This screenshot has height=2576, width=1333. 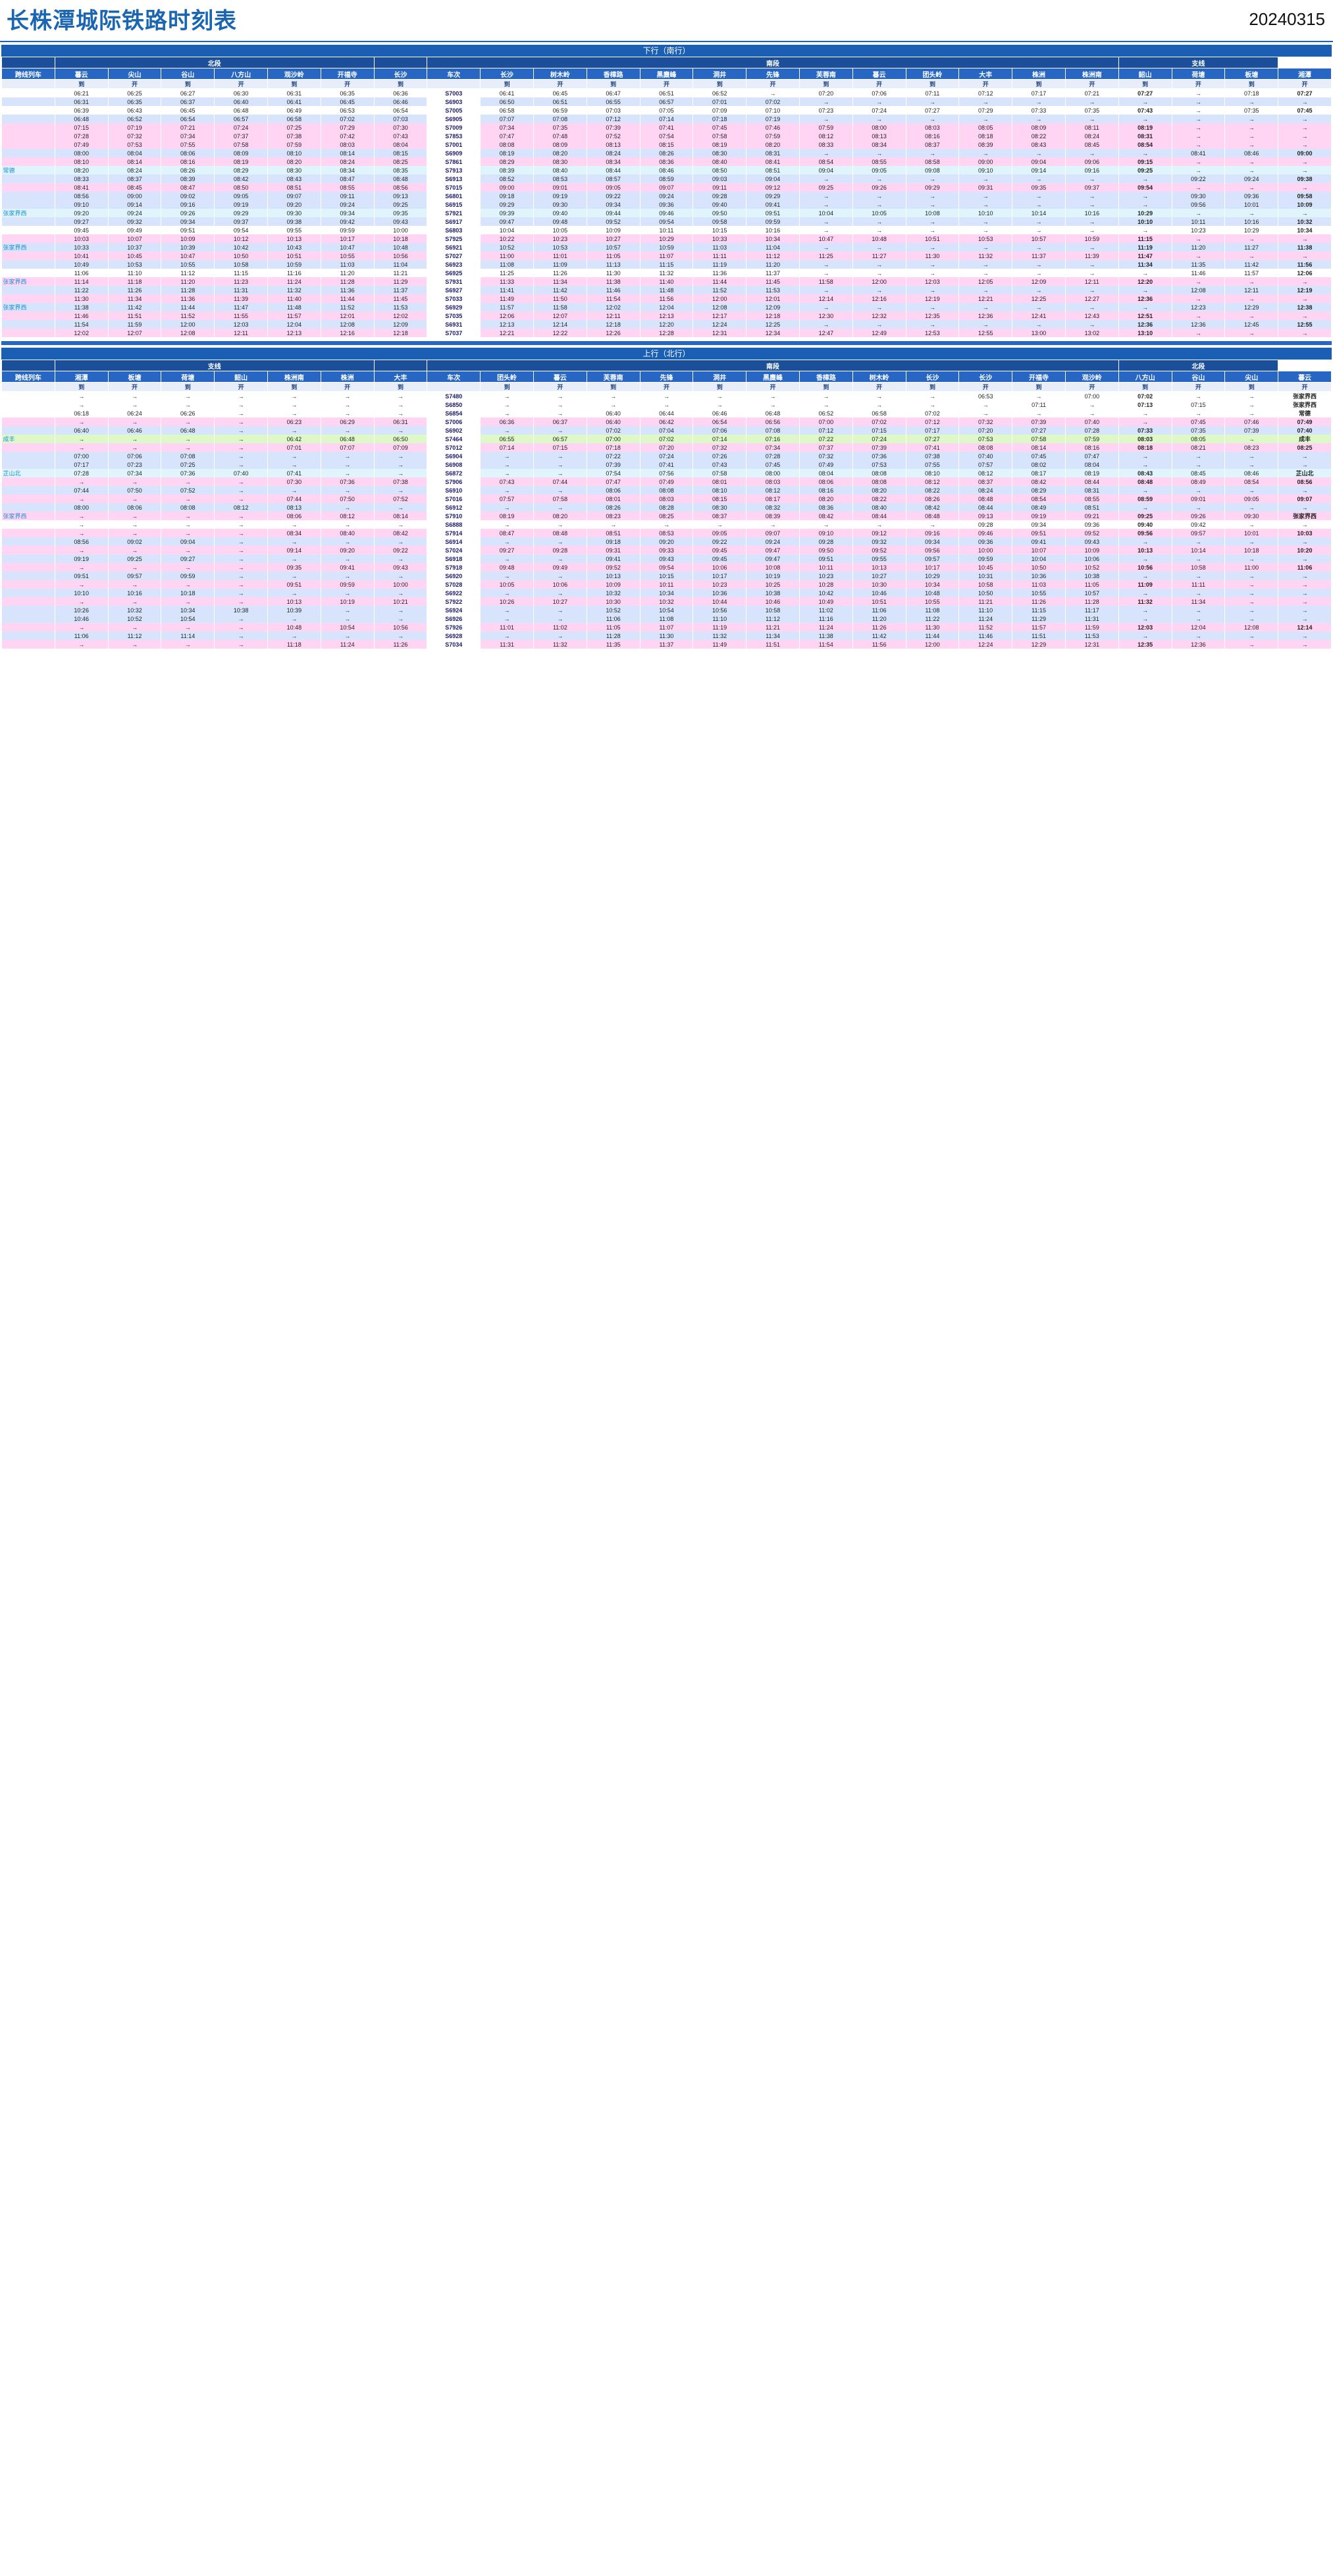 What do you see at coordinates (135, 161) in the screenshot?
I see `time-cell: 08:14` at bounding box center [135, 161].